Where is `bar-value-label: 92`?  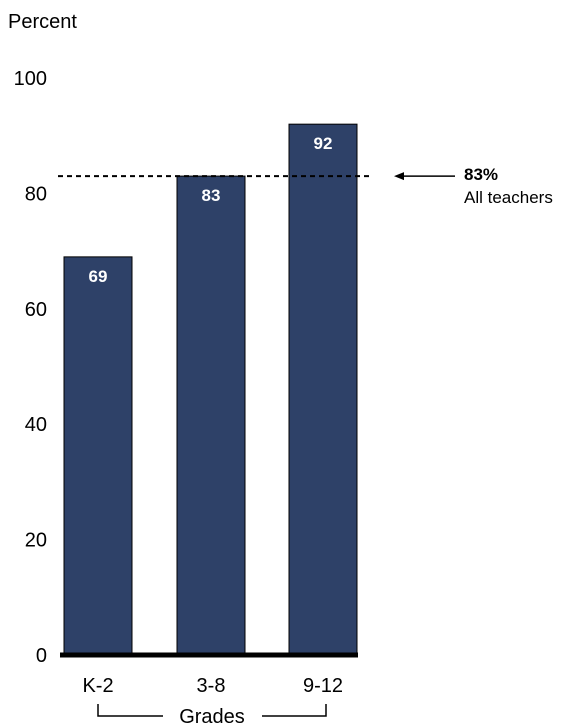 bar-value-label: 92 is located at coordinates (323, 143).